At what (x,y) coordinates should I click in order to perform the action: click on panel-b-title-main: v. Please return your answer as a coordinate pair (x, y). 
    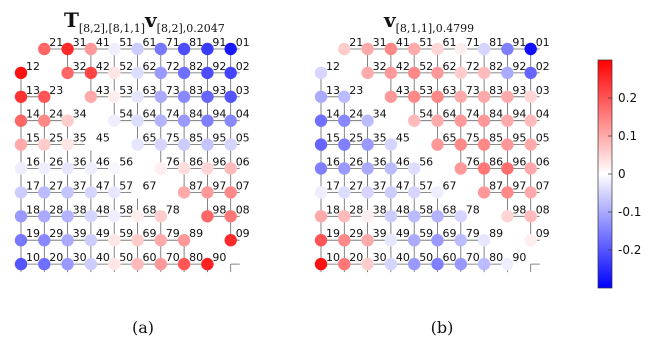
    Looking at the image, I should click on (390, 20).